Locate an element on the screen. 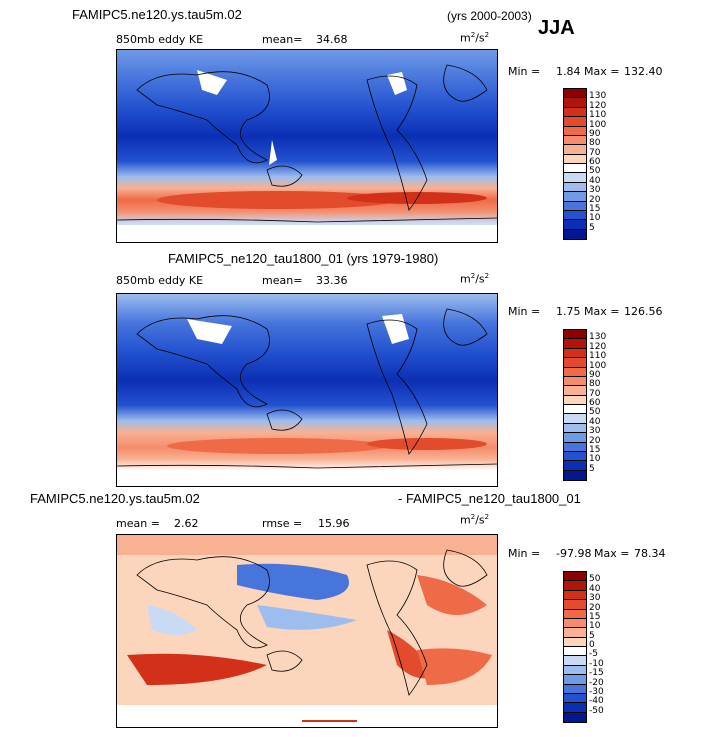  panel1-field is located at coordinates (307, 146).